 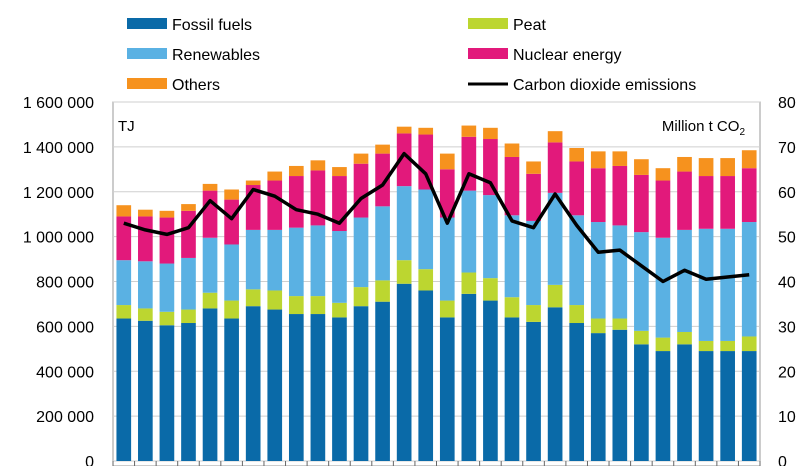 I want to click on left-tick-label: 400 000, so click(x=65, y=372).